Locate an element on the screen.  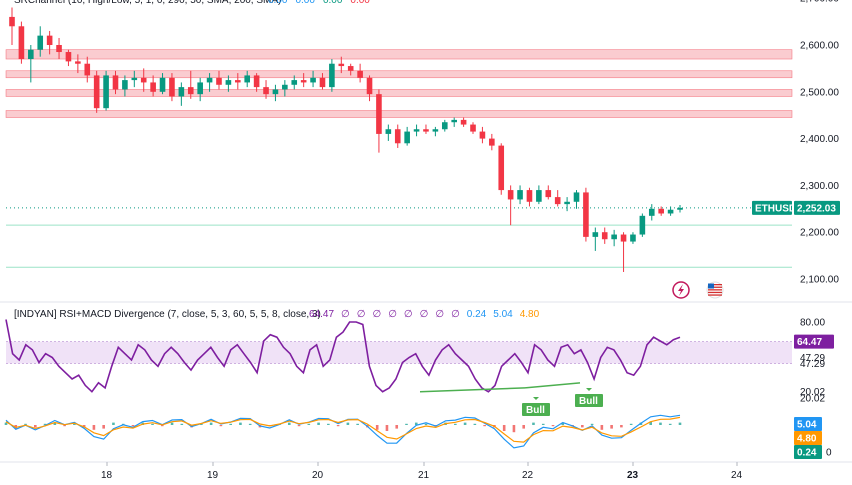
us-flag-icon is located at coordinates (715, 290).